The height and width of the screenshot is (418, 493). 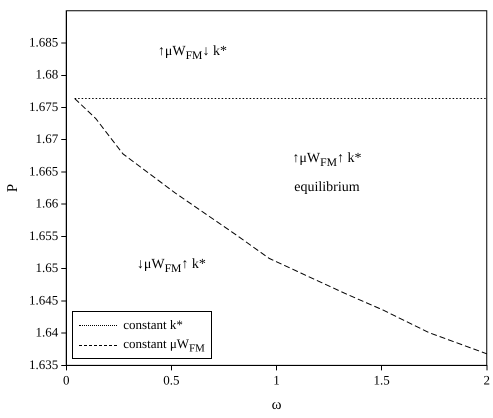 I want to click on y-tick-label: 1.67, so click(x=47, y=138).